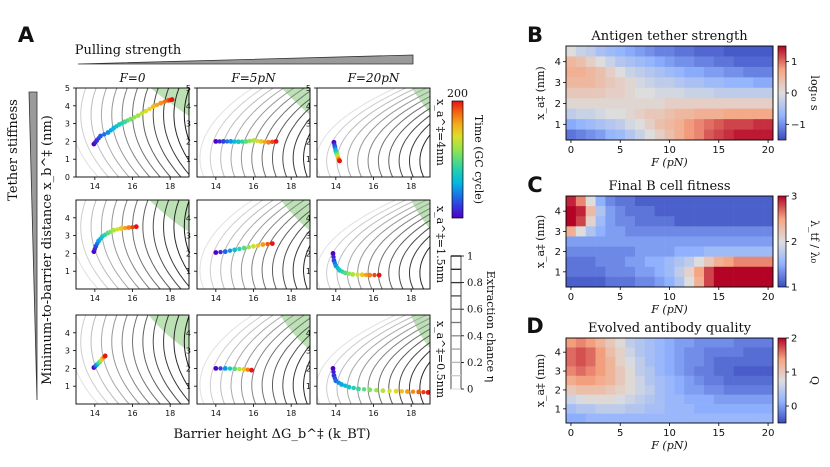 Image resolution: width=830 pixels, height=467 pixels. What do you see at coordinates (308, 88) in the screenshot?
I see `y-tick-label: 5` at bounding box center [308, 88].